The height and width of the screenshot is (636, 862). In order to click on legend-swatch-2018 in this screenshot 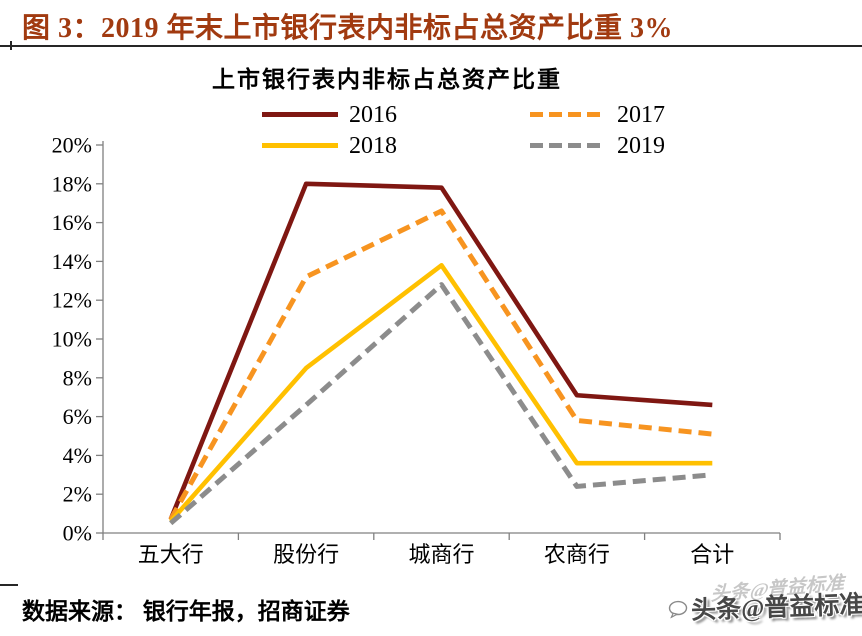, I will do `click(300, 145)`.